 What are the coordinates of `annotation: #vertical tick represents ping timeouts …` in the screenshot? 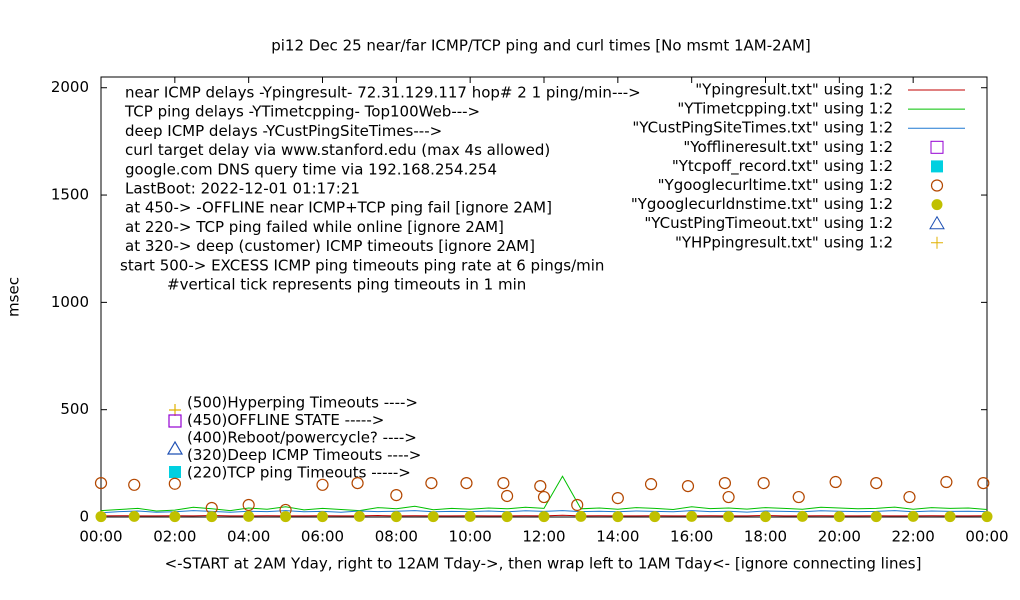 It's located at (346, 285).